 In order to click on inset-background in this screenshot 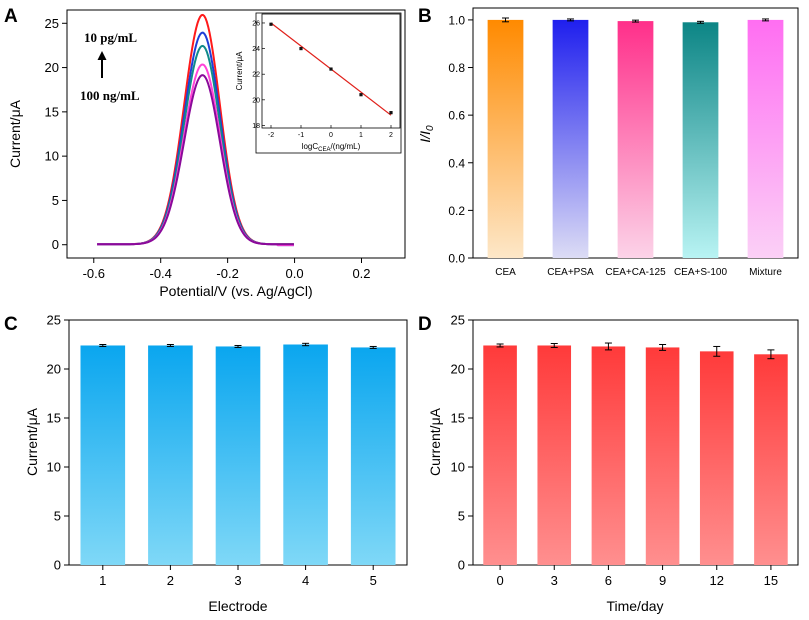, I will do `click(328, 83)`.